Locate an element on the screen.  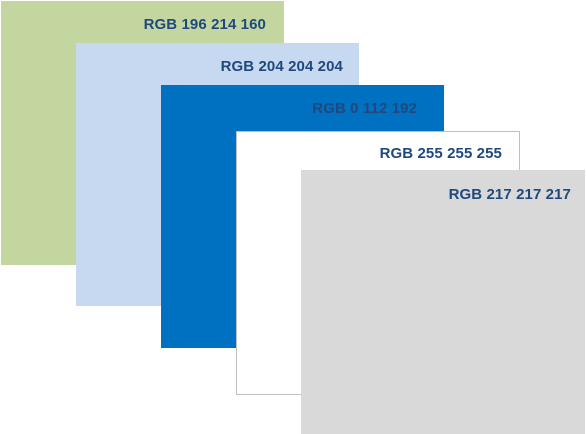
swatch-label: RGB 196 214 160 is located at coordinates (204, 24).